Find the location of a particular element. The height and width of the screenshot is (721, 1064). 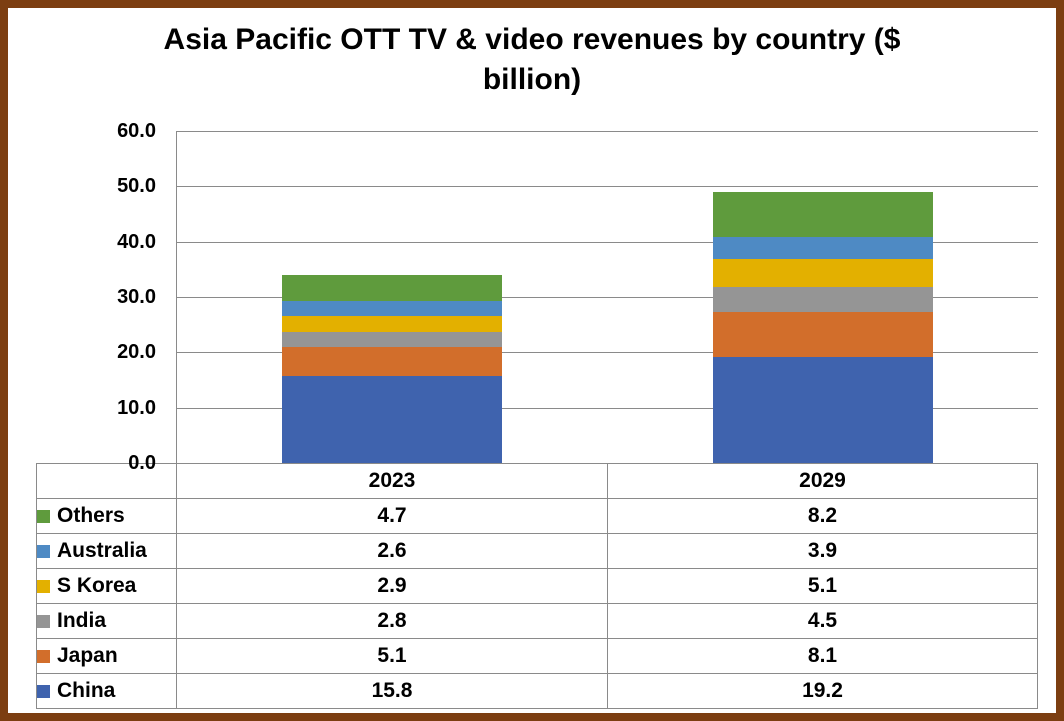

y-tick-label: 60.0 is located at coordinates (136, 131).